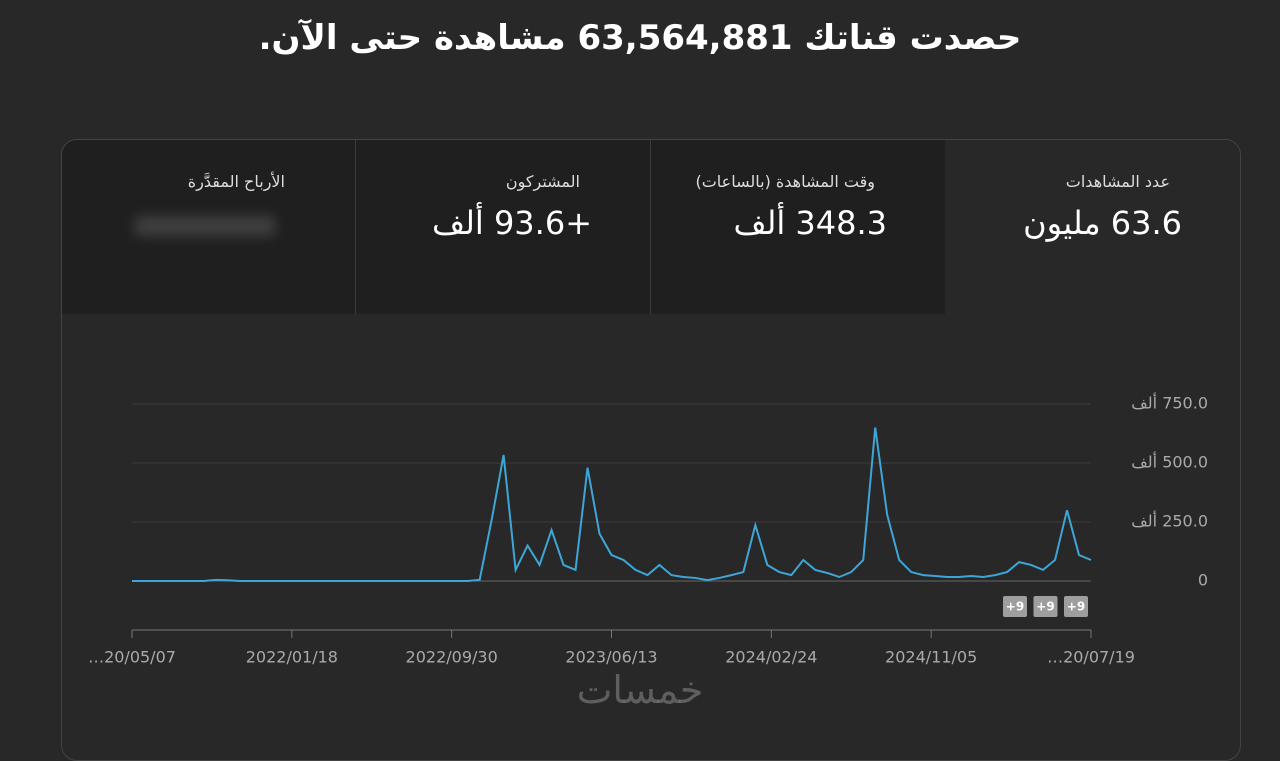  I want to click on metric-value: 348.3 ألف, so click(810, 223).